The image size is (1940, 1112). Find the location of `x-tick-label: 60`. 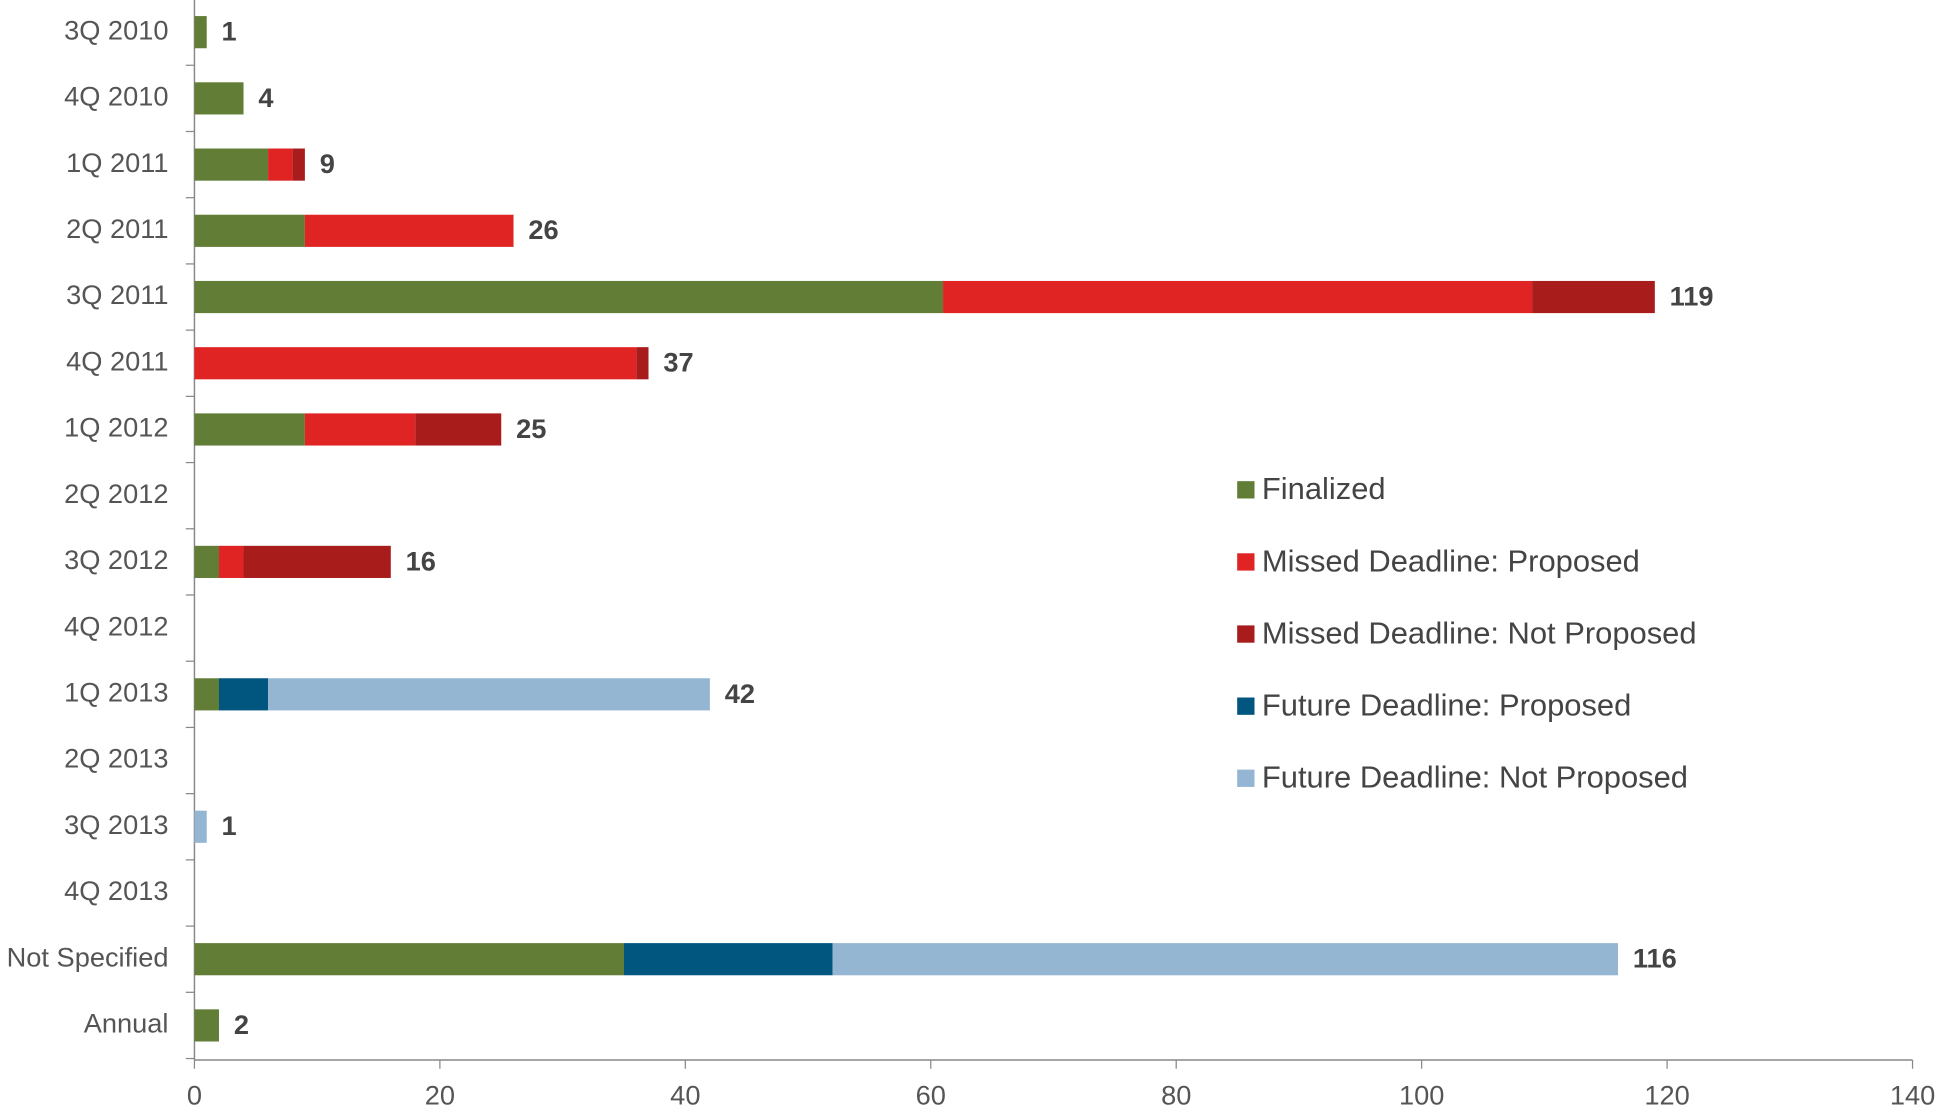

x-tick-label: 60 is located at coordinates (931, 1094).